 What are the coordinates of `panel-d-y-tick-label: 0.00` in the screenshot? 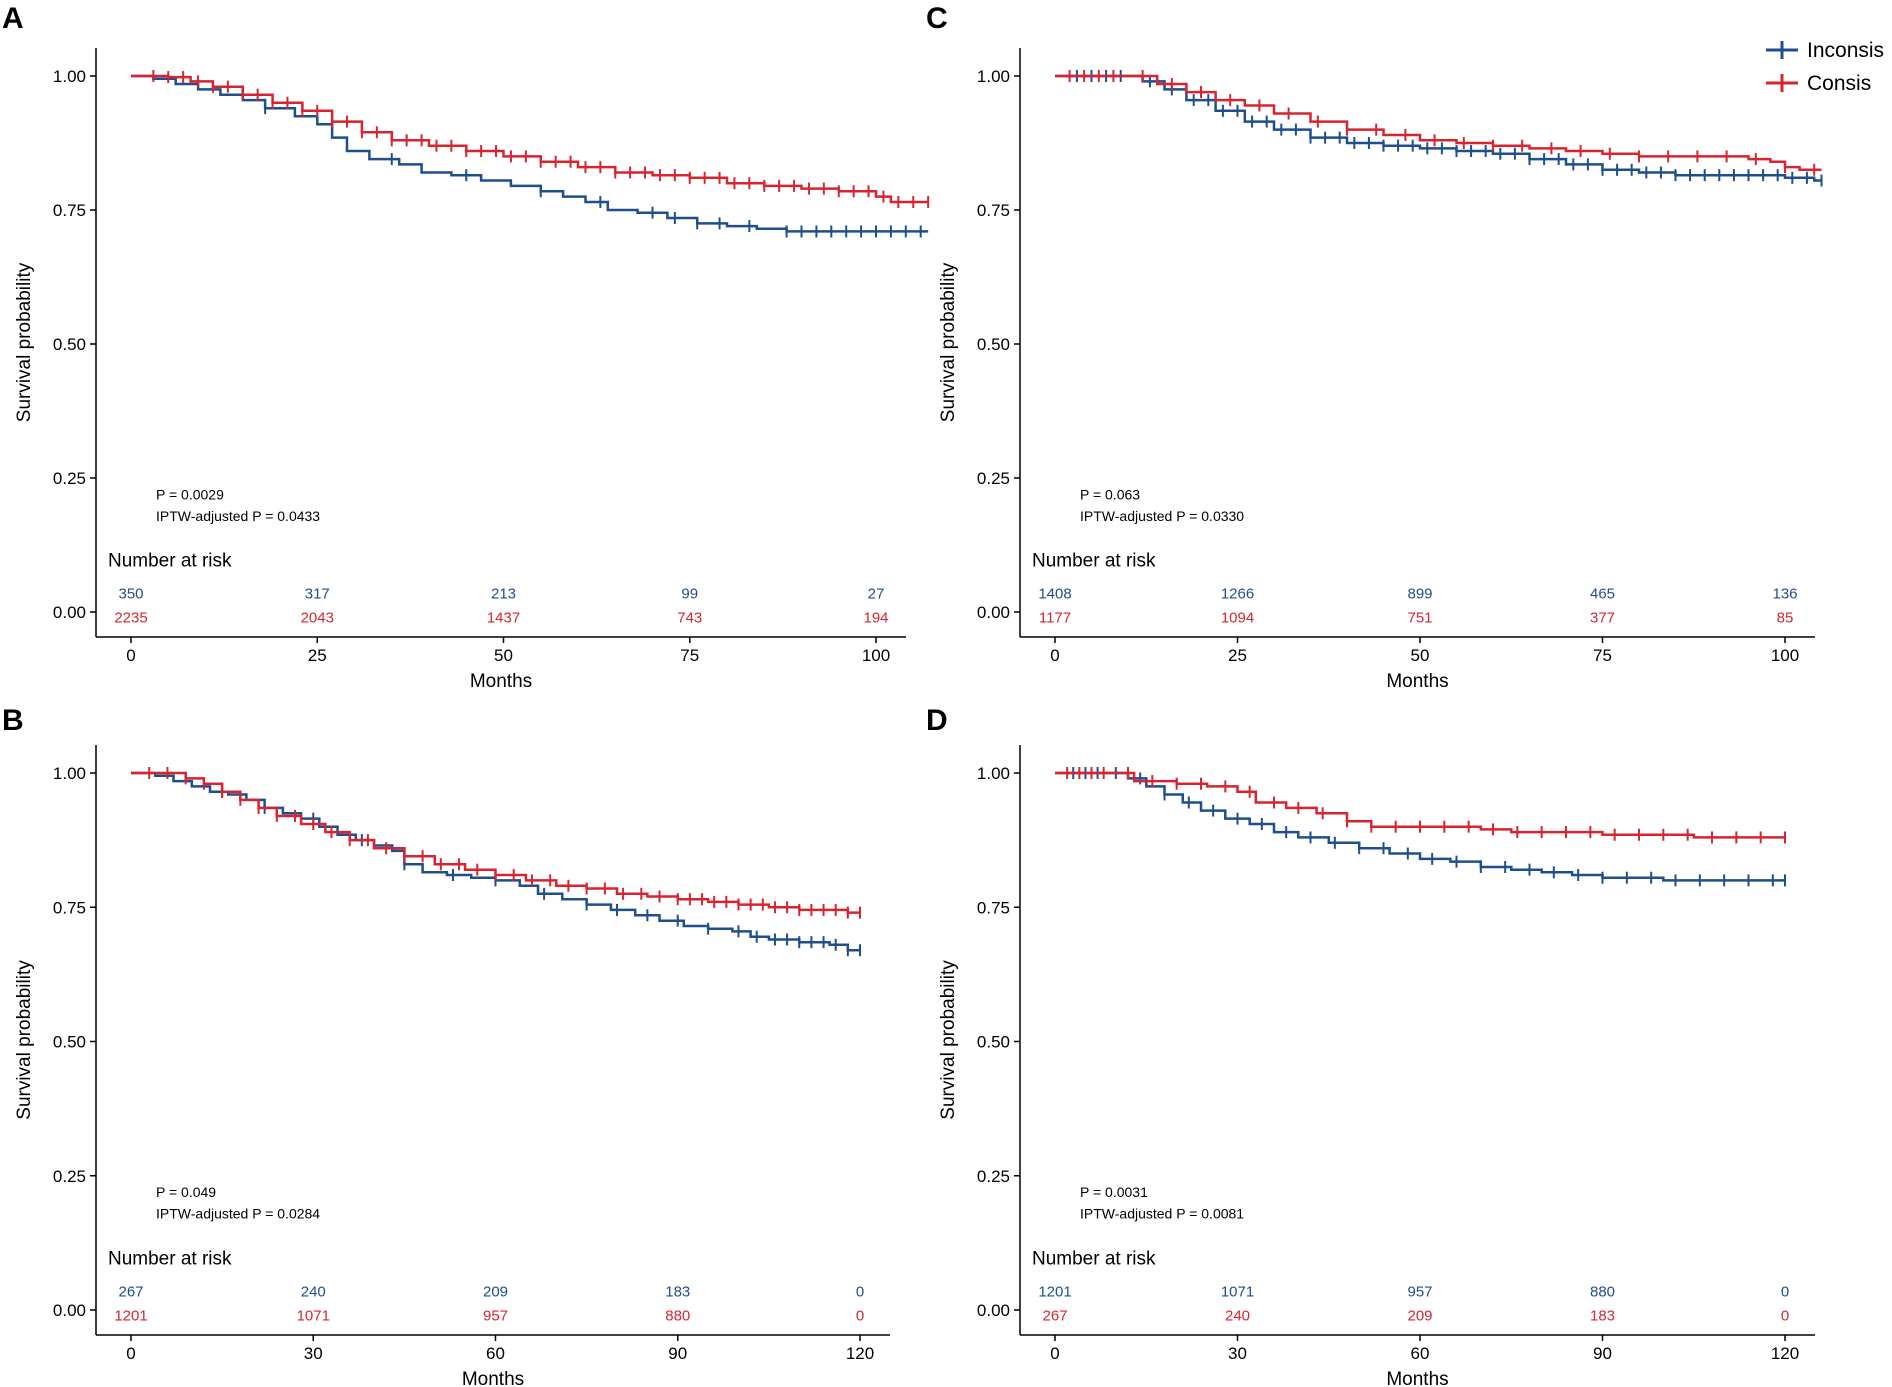 It's located at (993, 1310).